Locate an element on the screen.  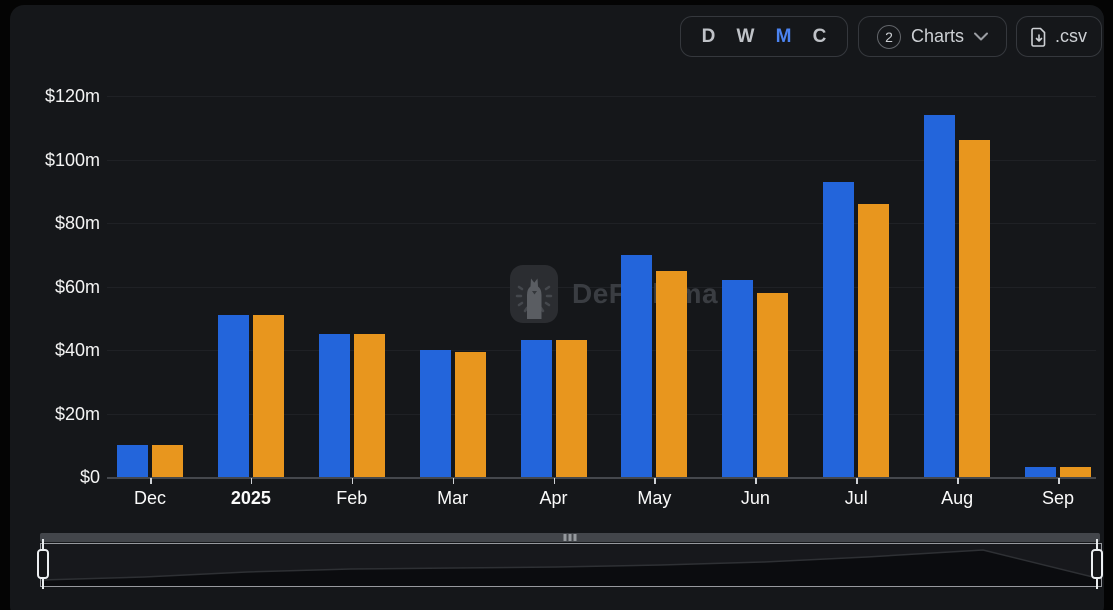
y-axis-label-$120m: $120m is located at coordinates (72, 96).